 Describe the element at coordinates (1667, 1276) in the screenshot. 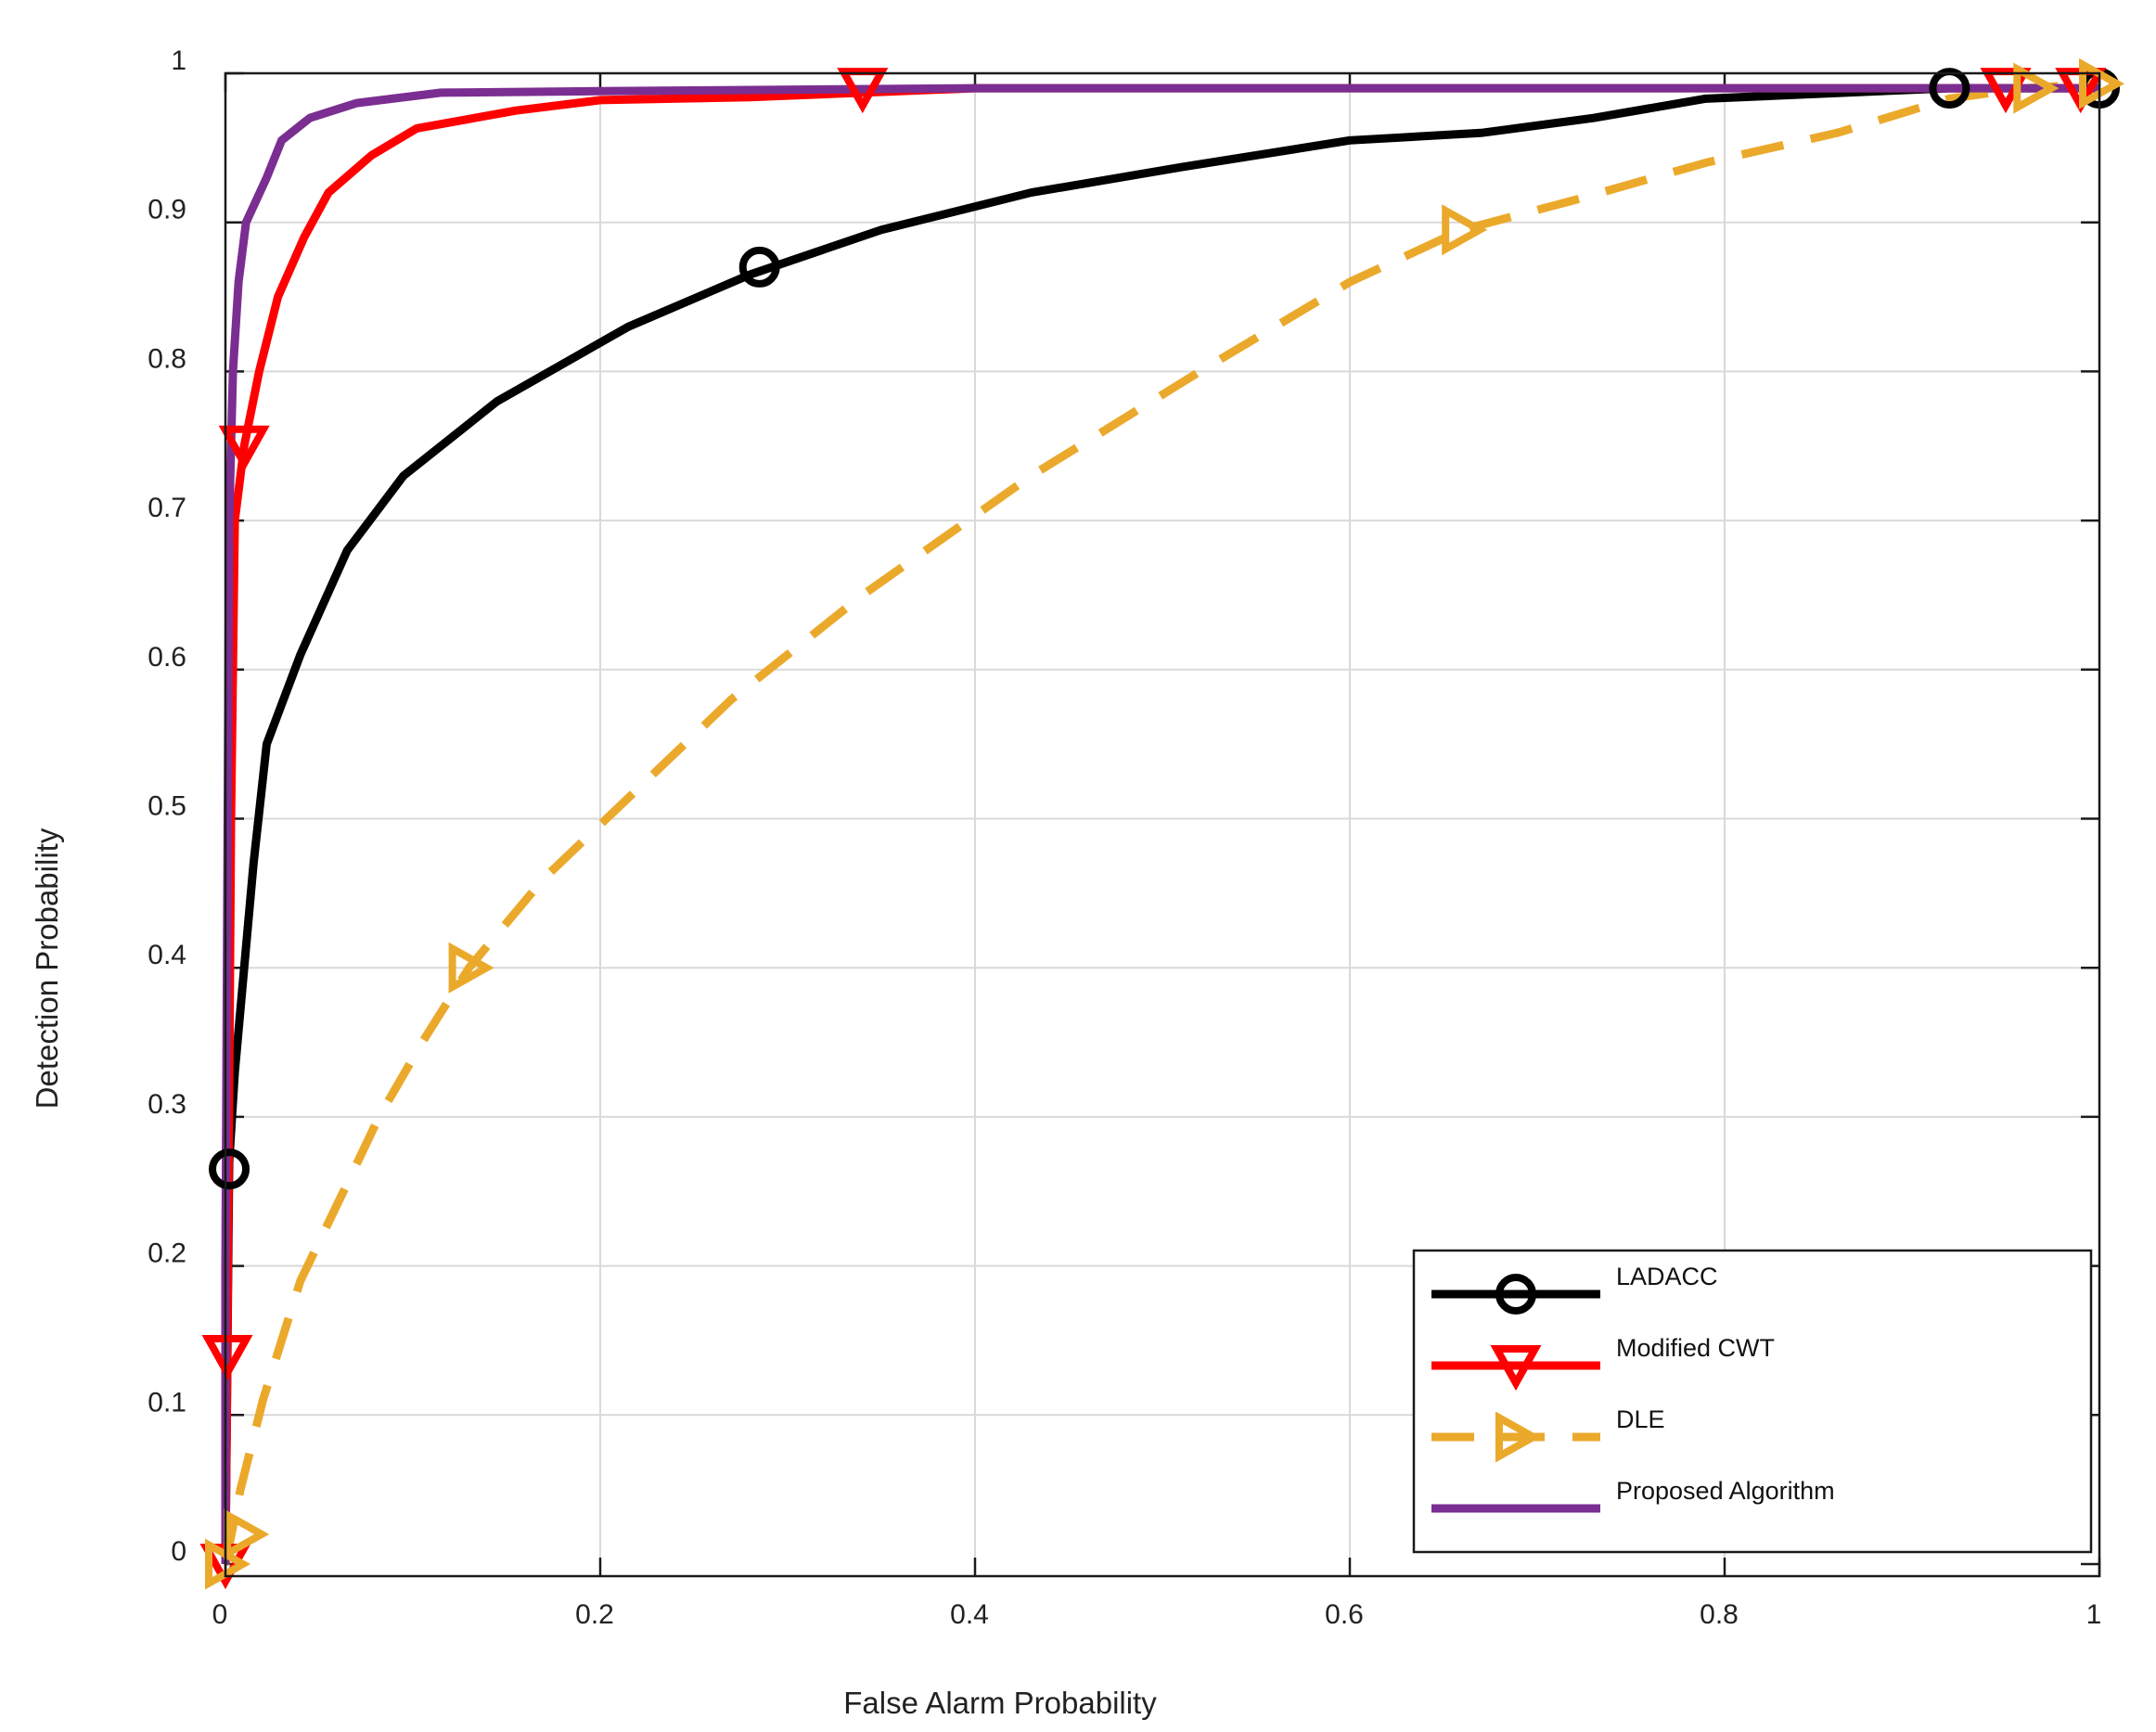

I see `legend-label-ladacc: LADACC` at that location.